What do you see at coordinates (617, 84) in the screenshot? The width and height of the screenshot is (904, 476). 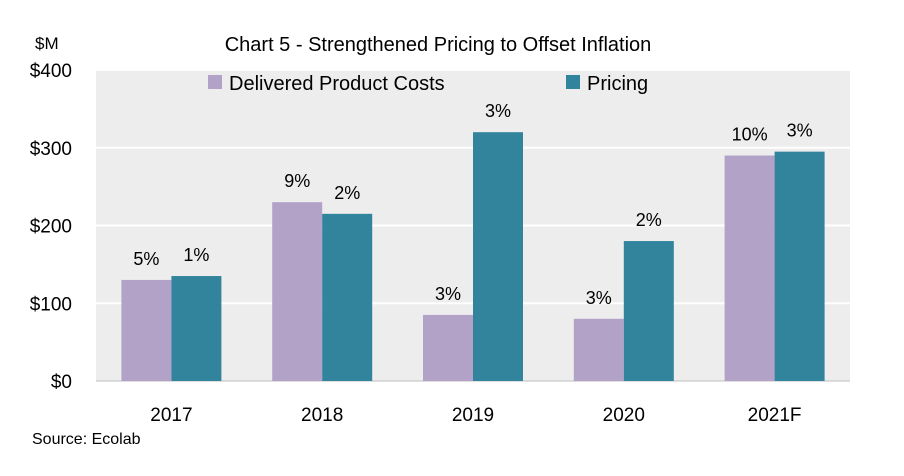 I see `legend-label-pricing: Pricing` at bounding box center [617, 84].